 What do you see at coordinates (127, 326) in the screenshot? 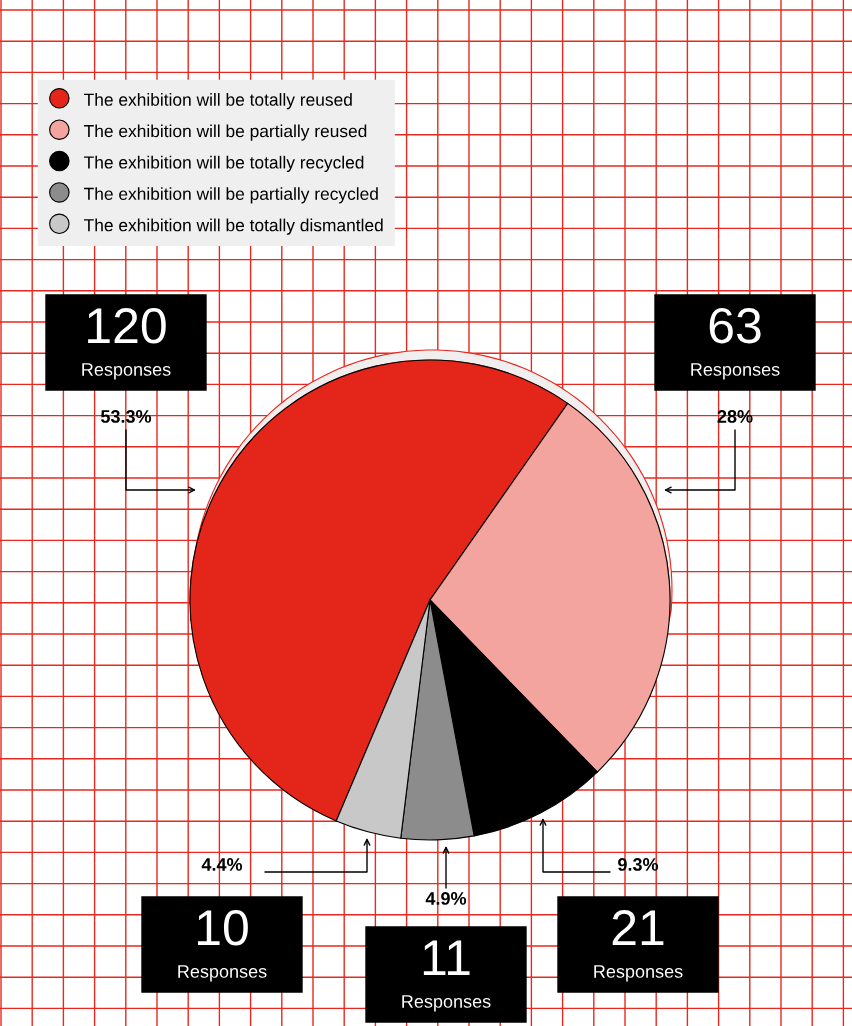
I see `data-label: 120` at bounding box center [127, 326].